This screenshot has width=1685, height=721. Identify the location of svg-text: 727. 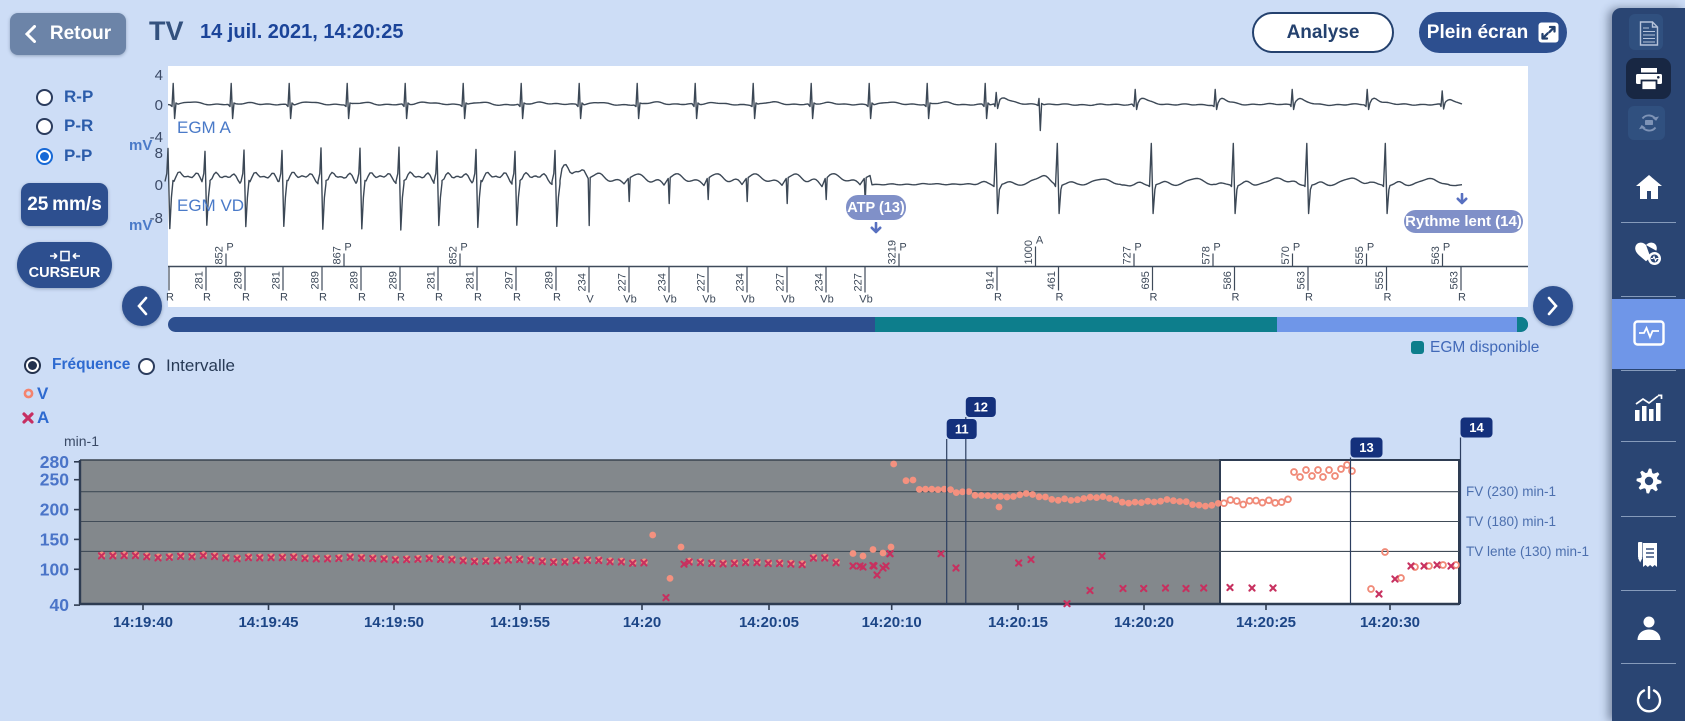
(1128, 255).